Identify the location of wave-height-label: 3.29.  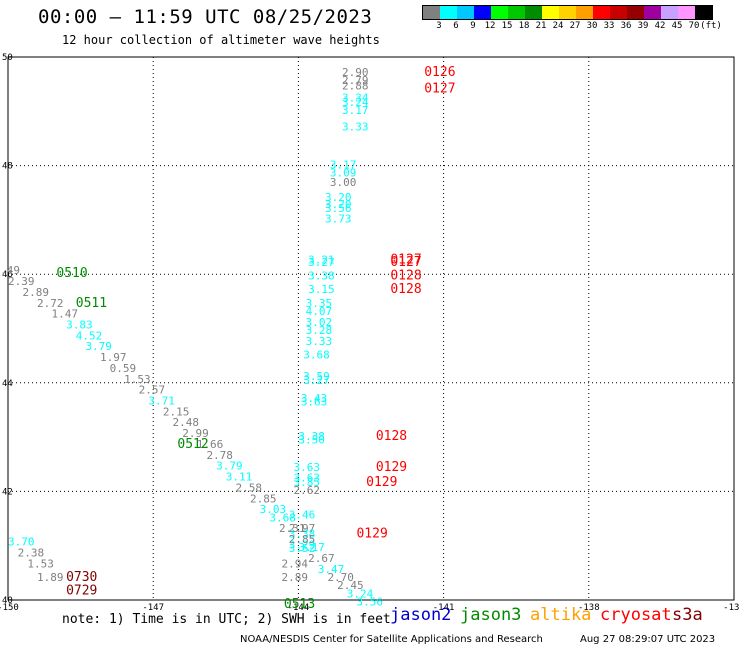
(302, 544).